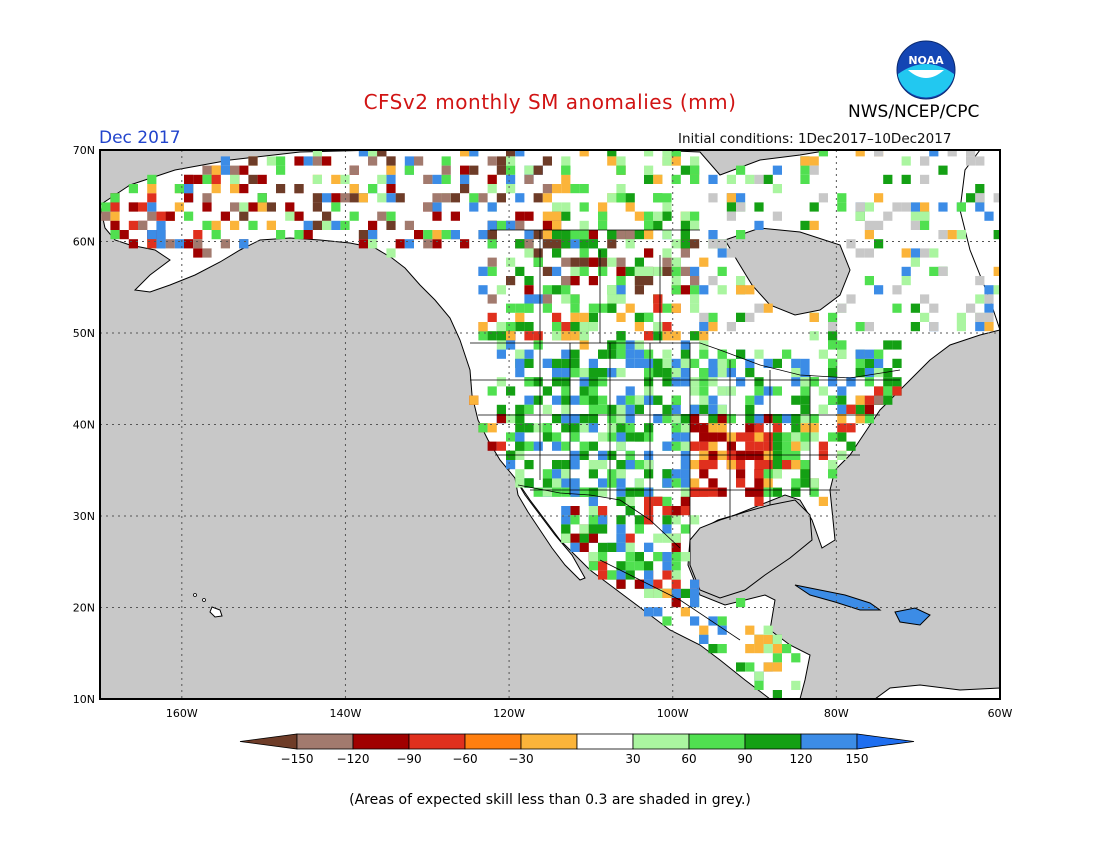  Describe the element at coordinates (744, 759) in the screenshot. I see `colorbar-tick-label: 90` at that location.